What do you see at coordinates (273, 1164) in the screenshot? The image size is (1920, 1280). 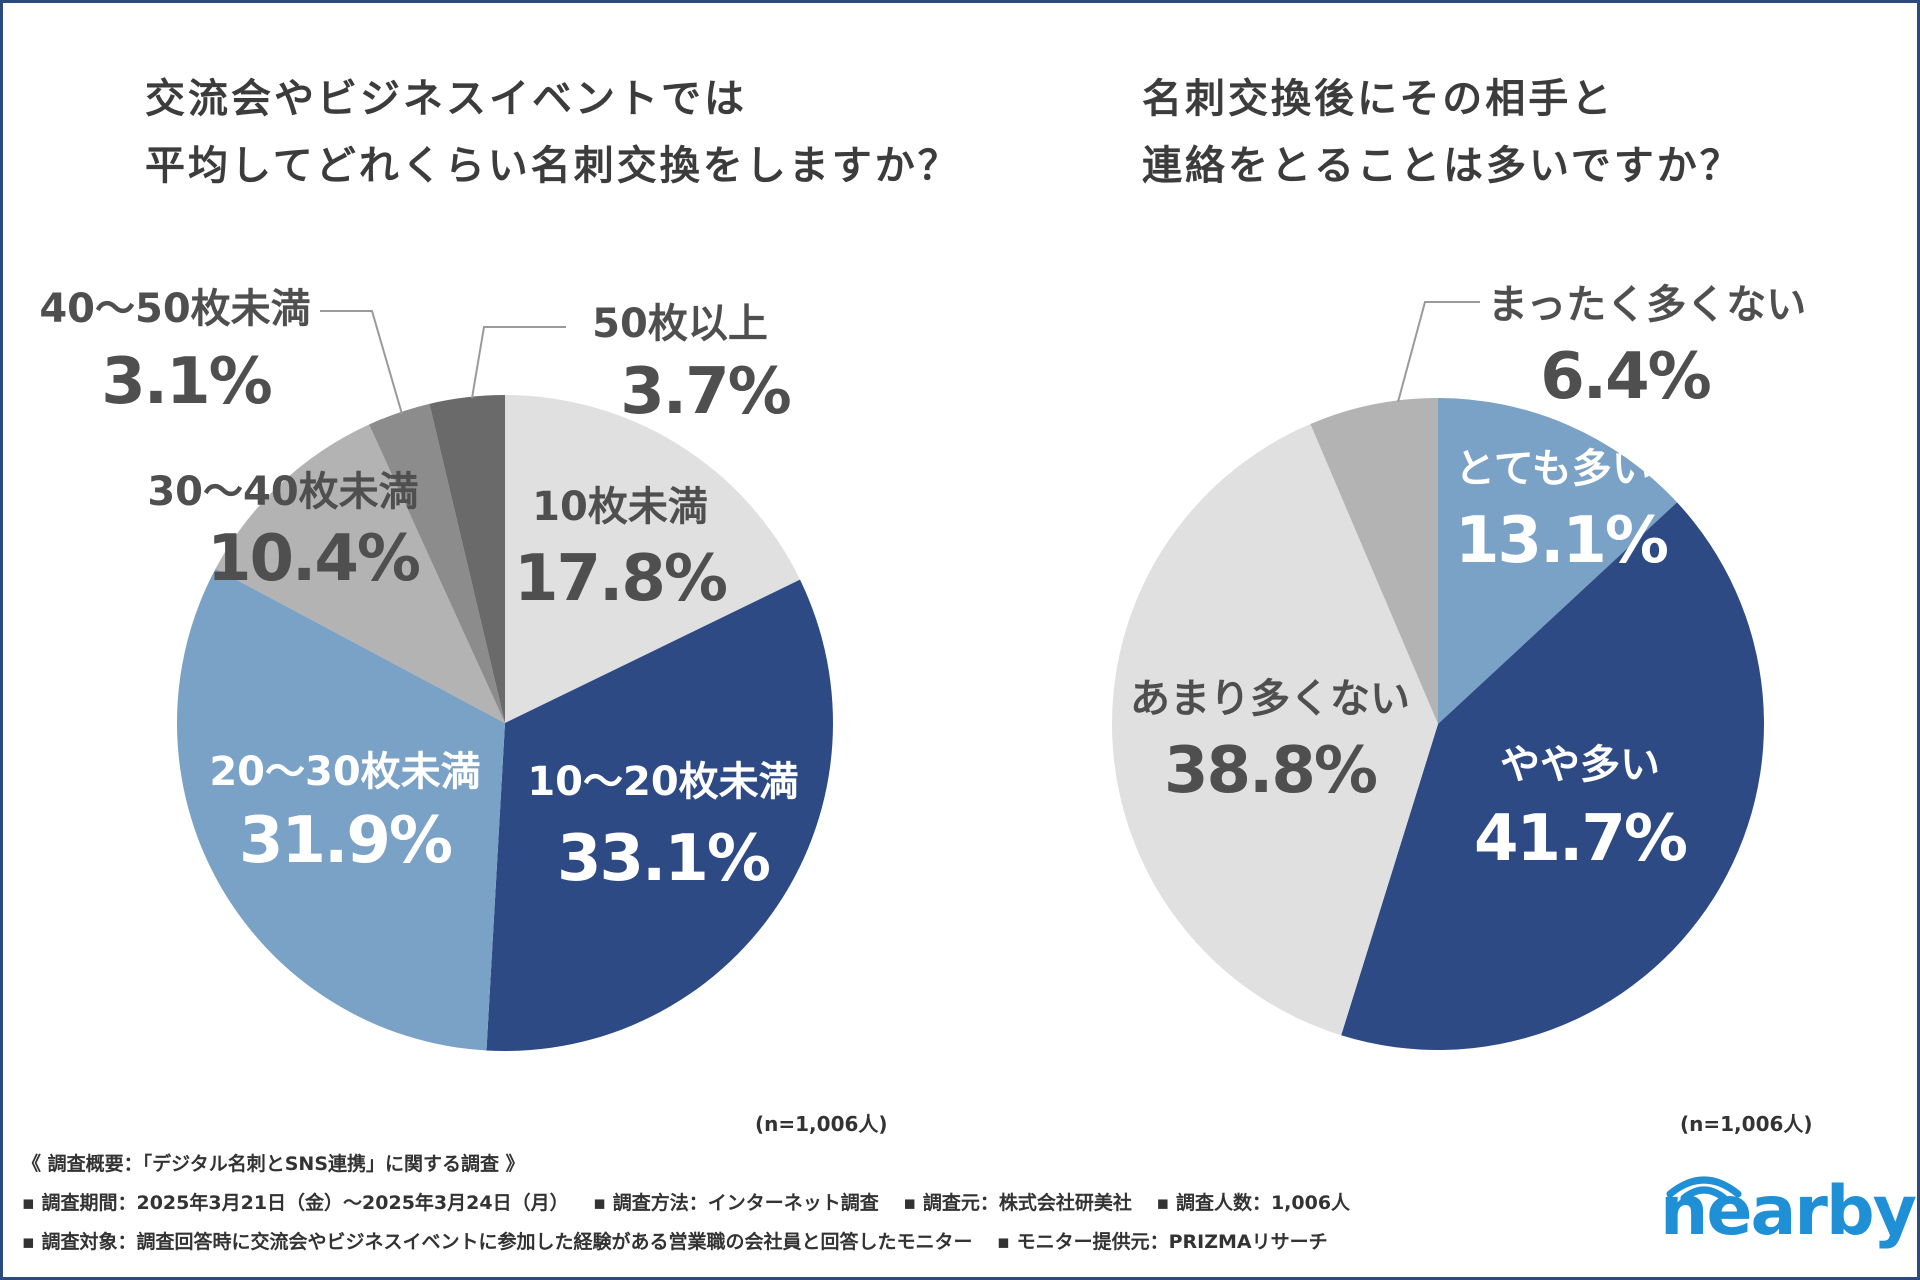 I see `survey-heading: 《 調査概要：「デジタル名刺とSNS連携」に関する調査 》` at bounding box center [273, 1164].